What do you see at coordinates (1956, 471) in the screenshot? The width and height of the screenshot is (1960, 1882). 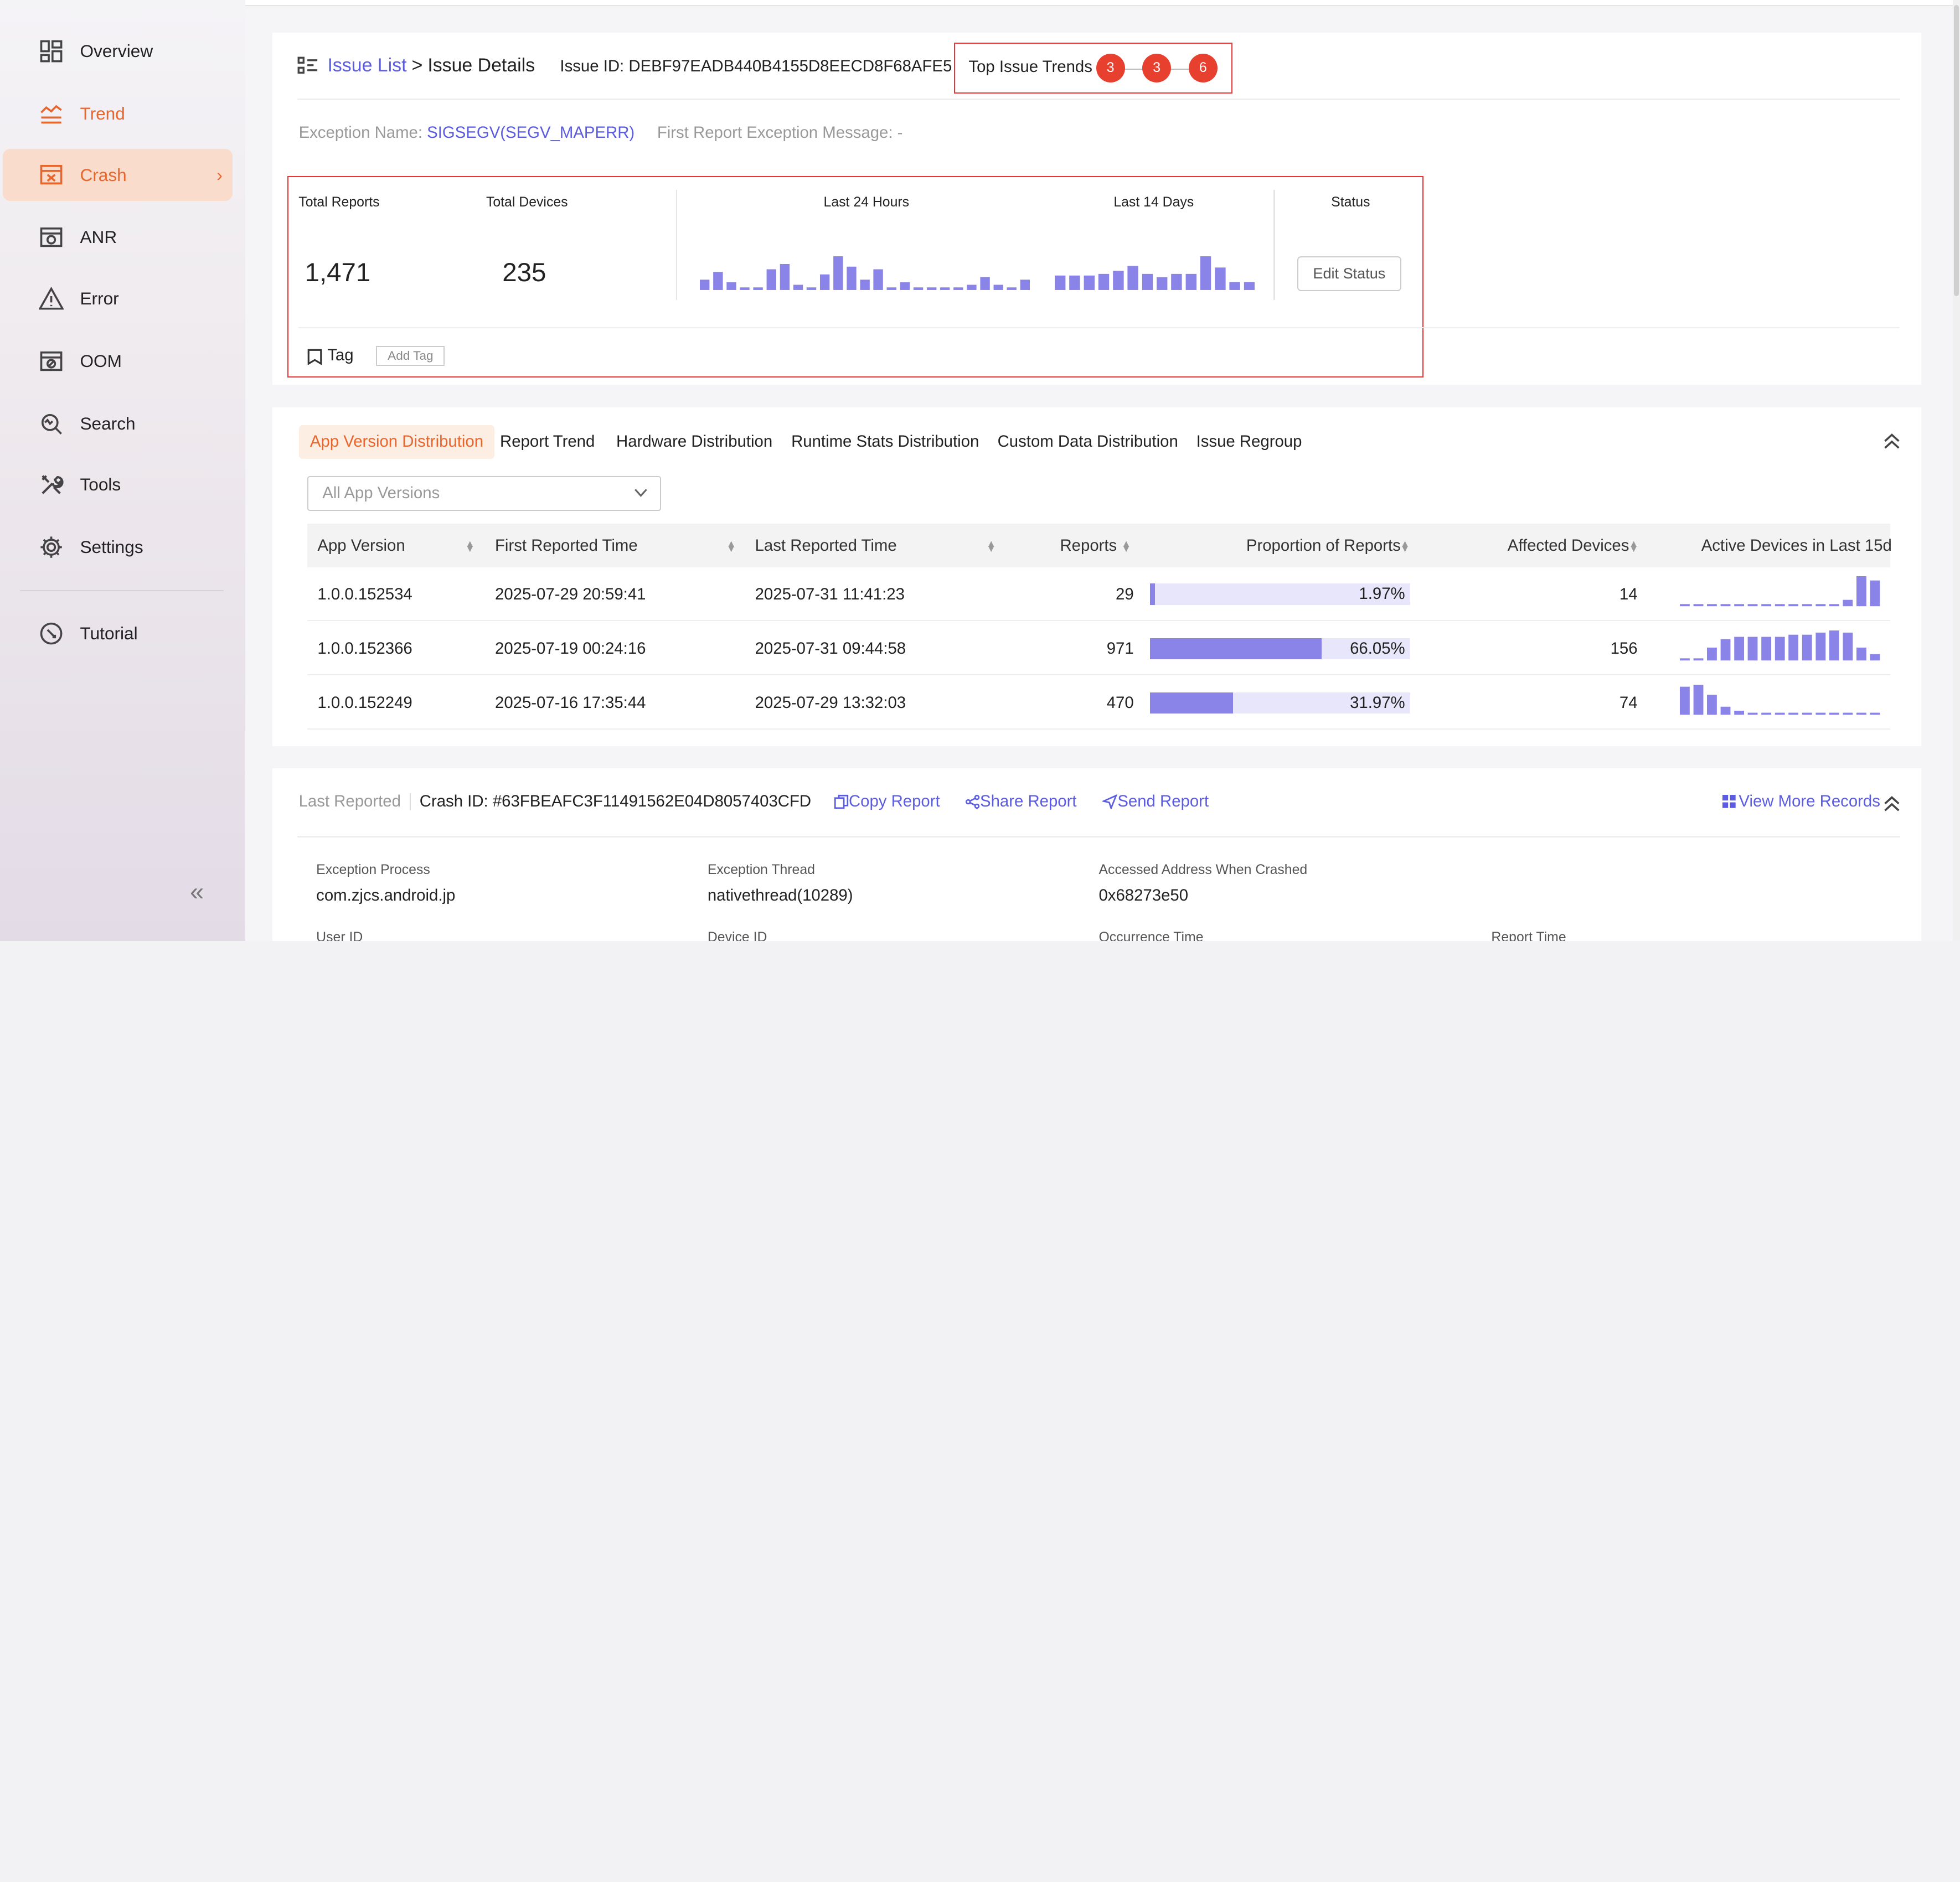 I see `scrollbar` at bounding box center [1956, 471].